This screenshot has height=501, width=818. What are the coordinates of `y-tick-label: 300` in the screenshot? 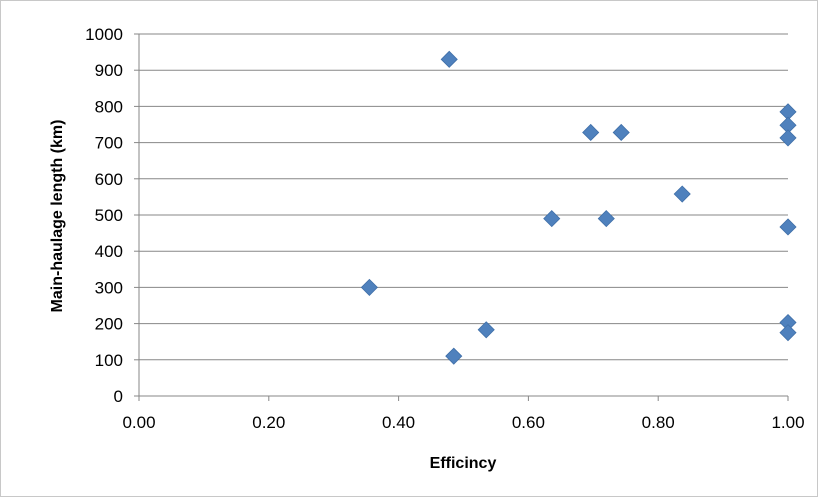 It's located at (109, 287).